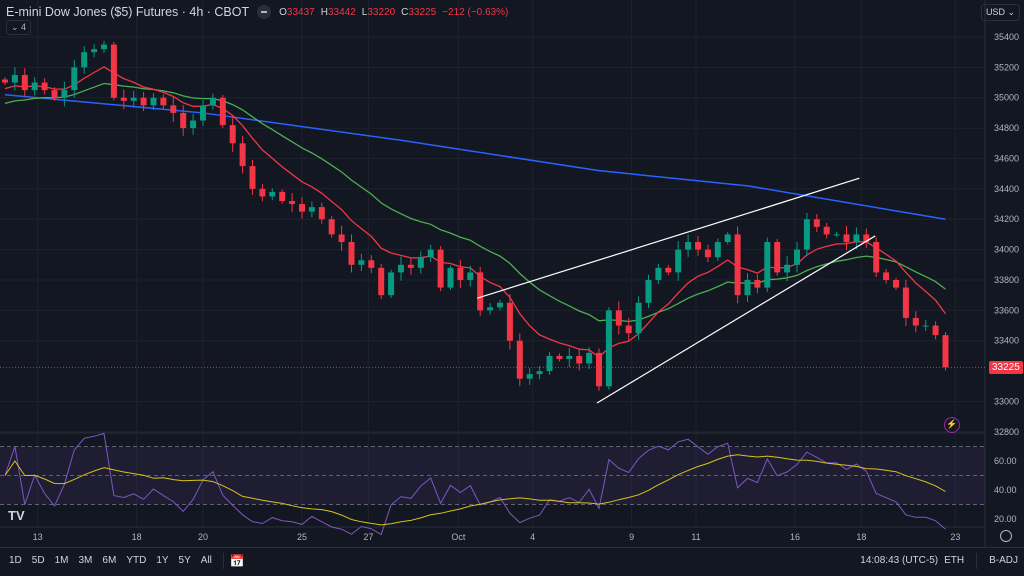 This screenshot has height=576, width=1024. Describe the element at coordinates (206, 560) in the screenshot. I see `range-all: All` at that location.